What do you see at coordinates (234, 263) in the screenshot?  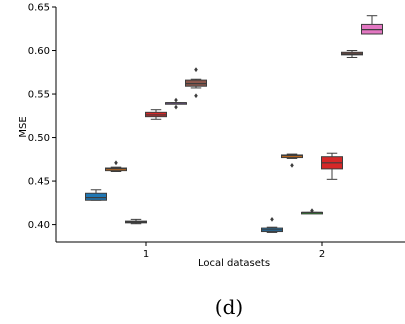 I see `x-axis-label: Local datasets` at bounding box center [234, 263].